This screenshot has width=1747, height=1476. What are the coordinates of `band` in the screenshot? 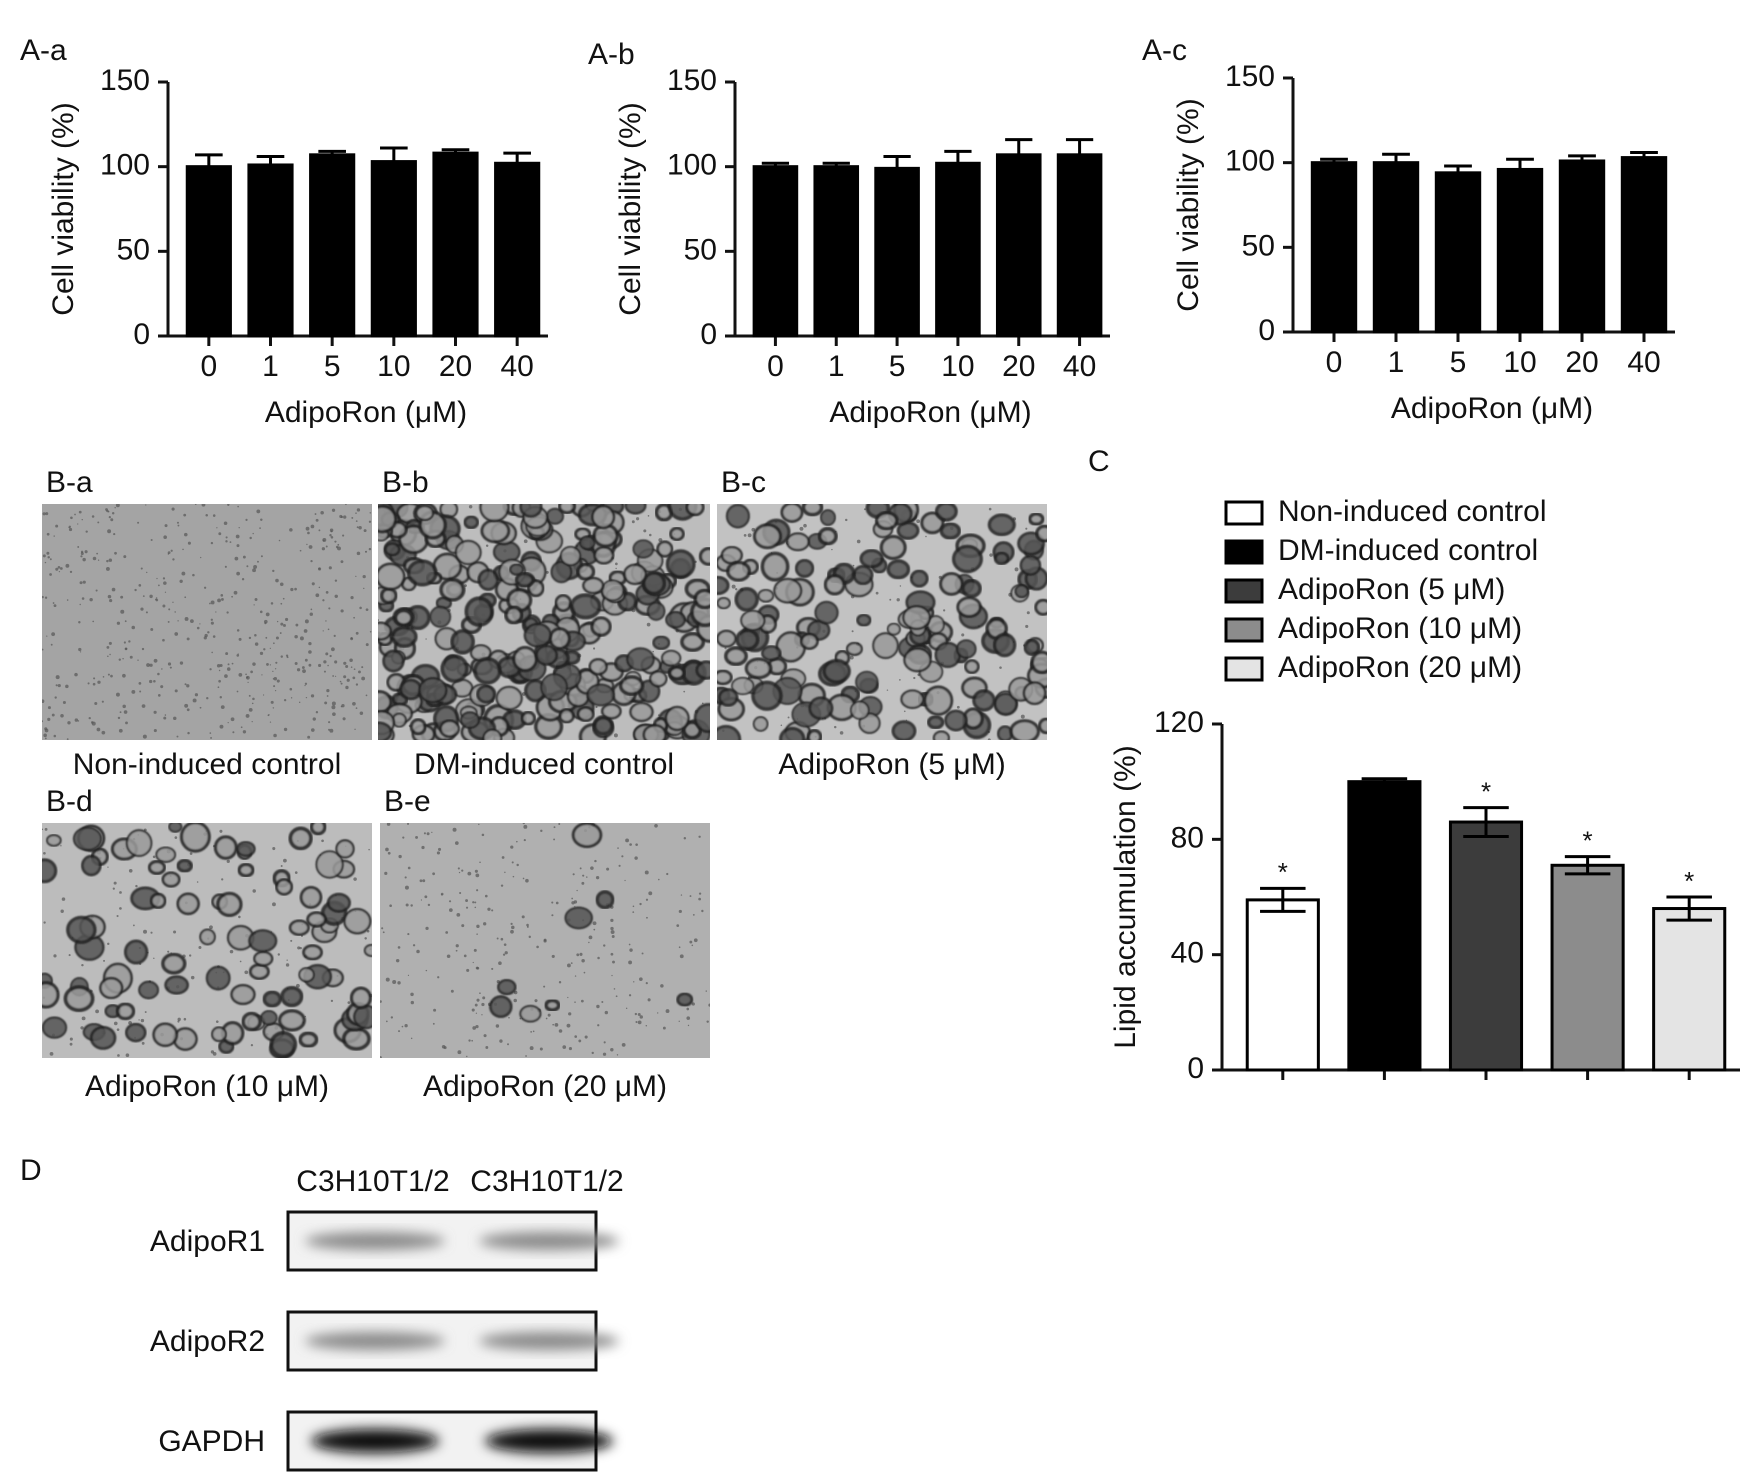 It's located at (375, 1241).